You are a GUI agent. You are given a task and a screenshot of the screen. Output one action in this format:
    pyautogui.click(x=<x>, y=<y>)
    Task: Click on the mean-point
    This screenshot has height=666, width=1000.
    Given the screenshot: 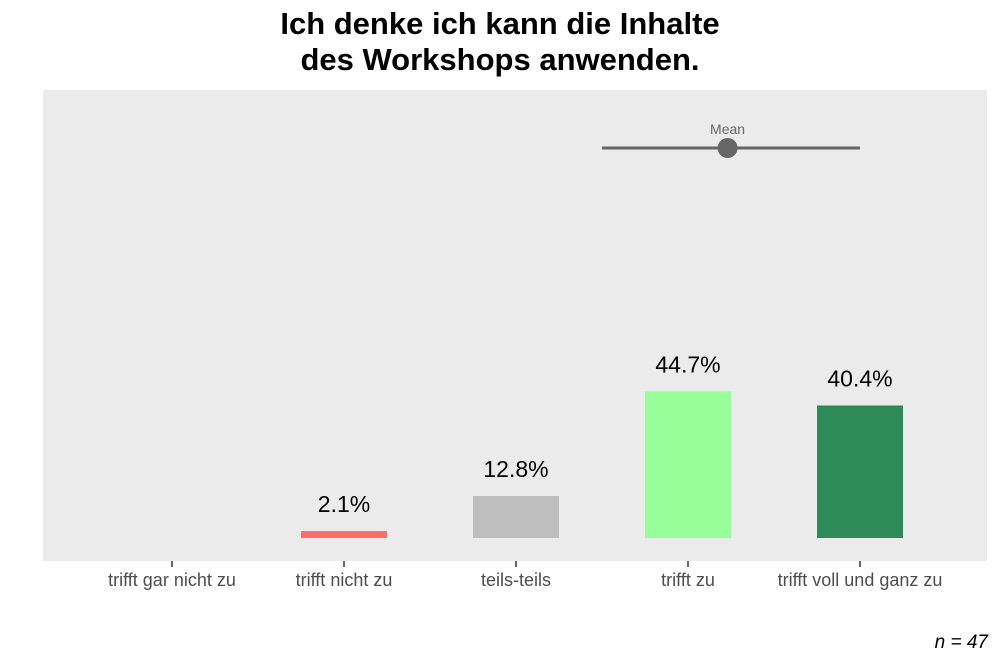 What is the action you would take?
    pyautogui.click(x=727, y=148)
    